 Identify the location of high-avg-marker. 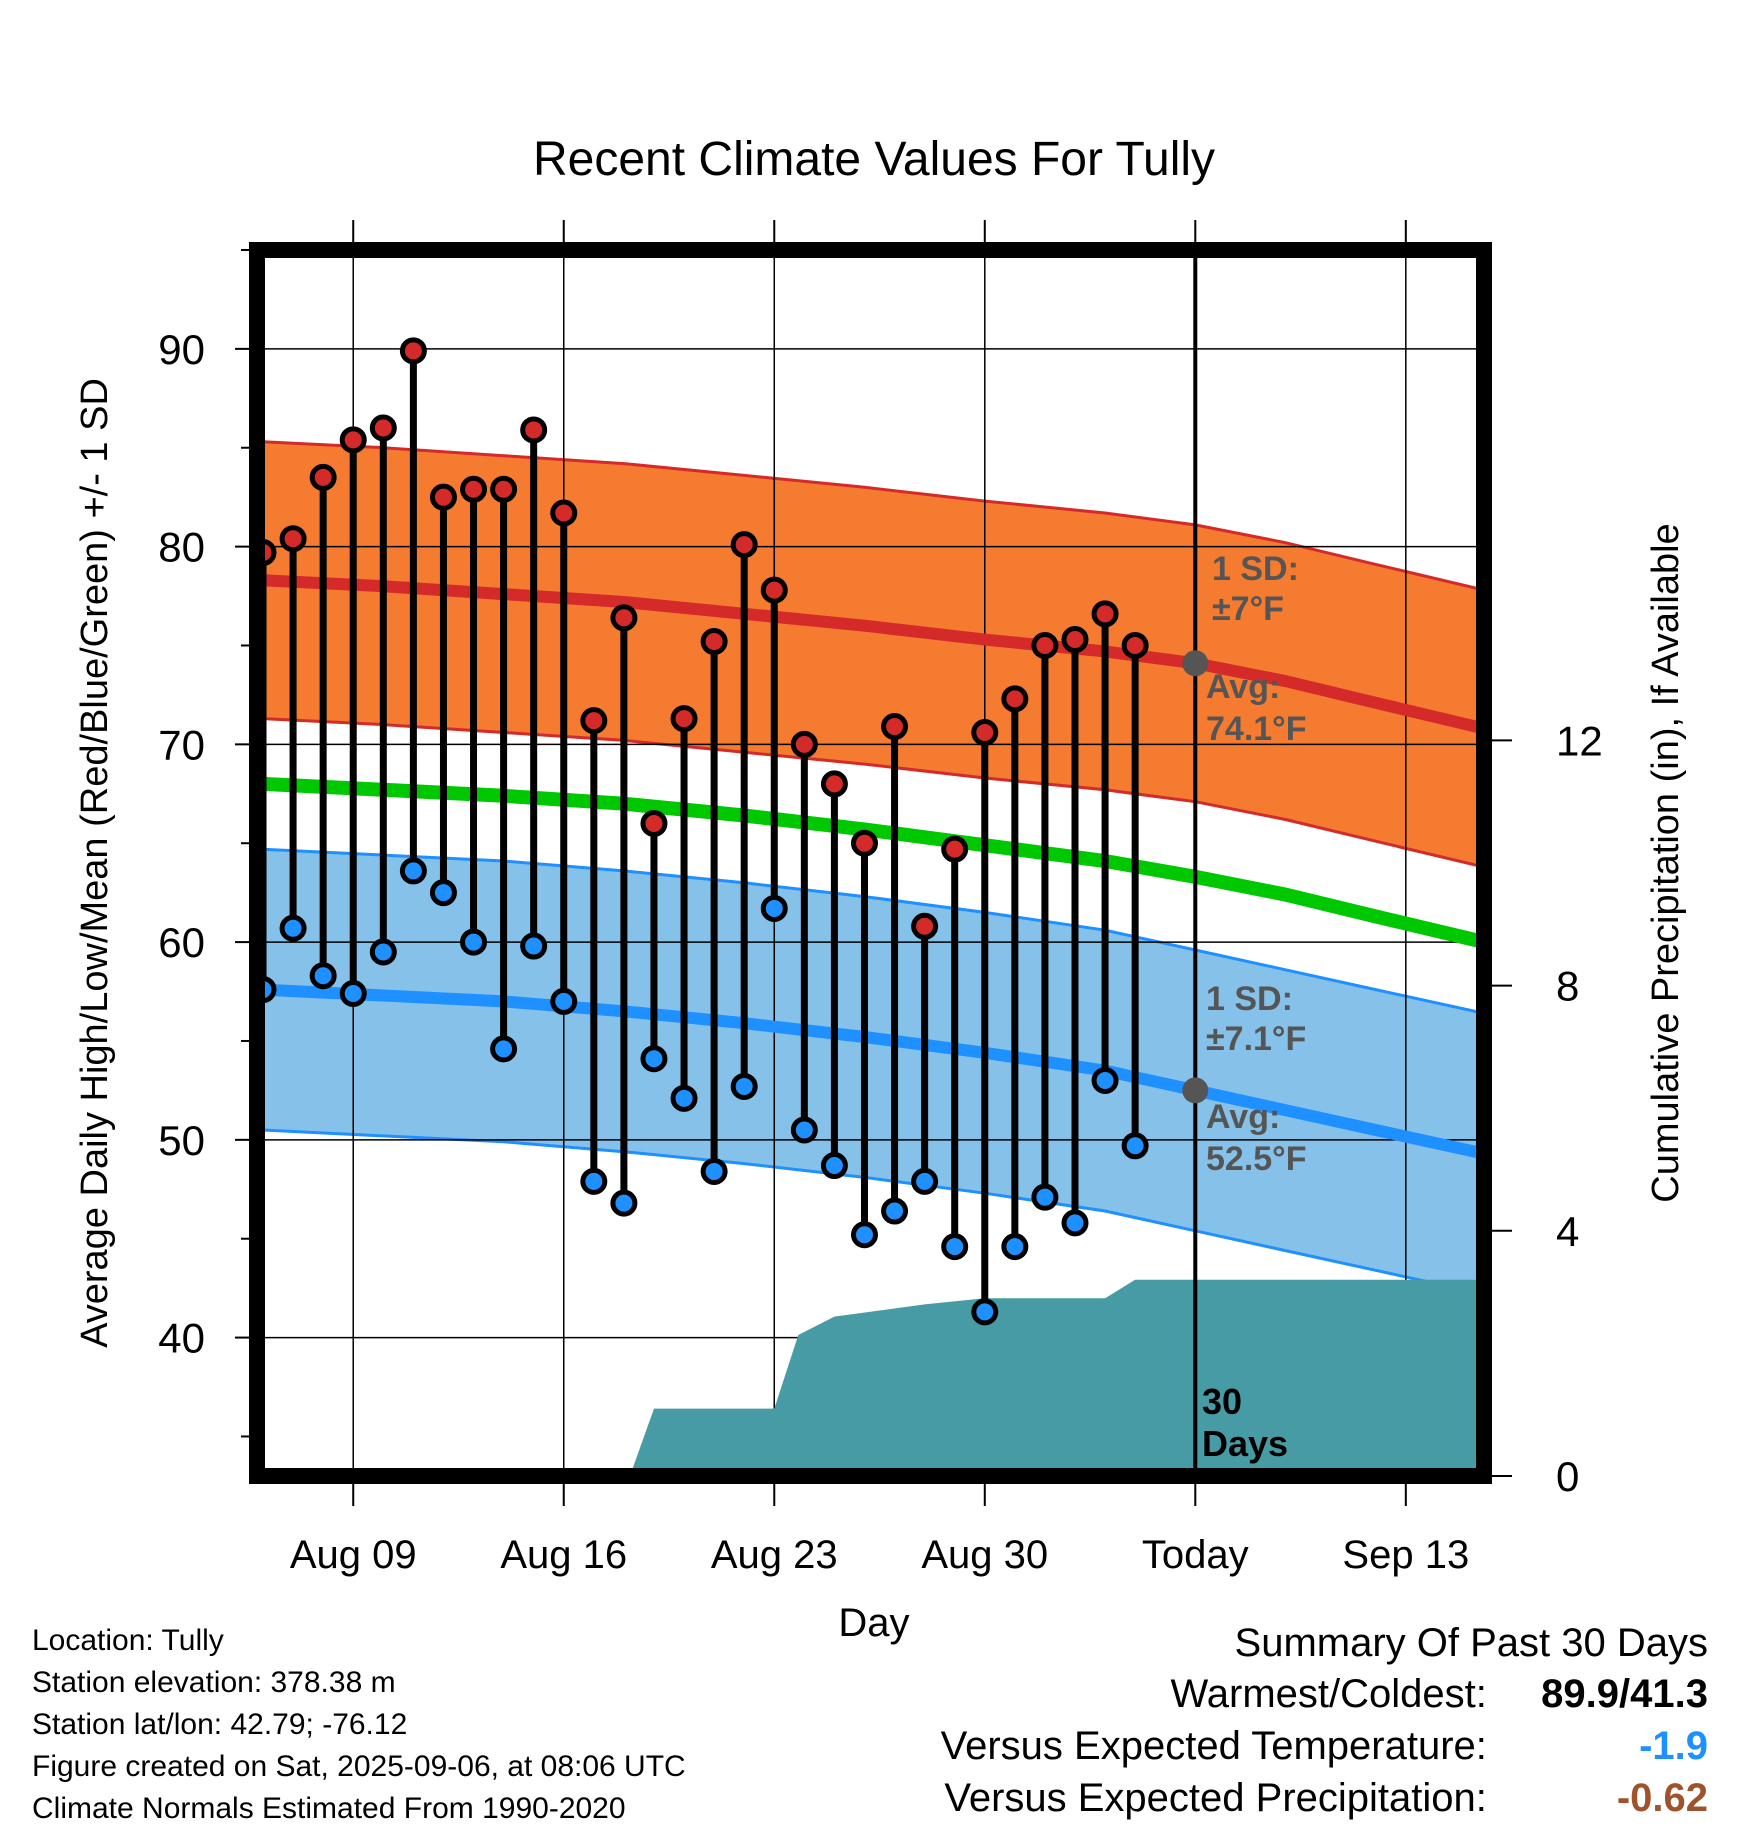
(1195, 663).